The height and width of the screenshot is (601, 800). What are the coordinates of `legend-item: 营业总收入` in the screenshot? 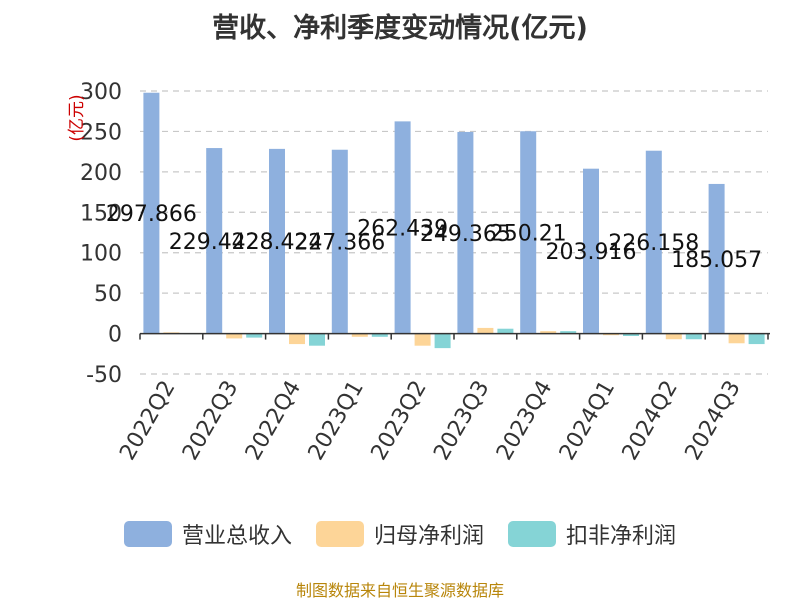 It's located at (207, 534).